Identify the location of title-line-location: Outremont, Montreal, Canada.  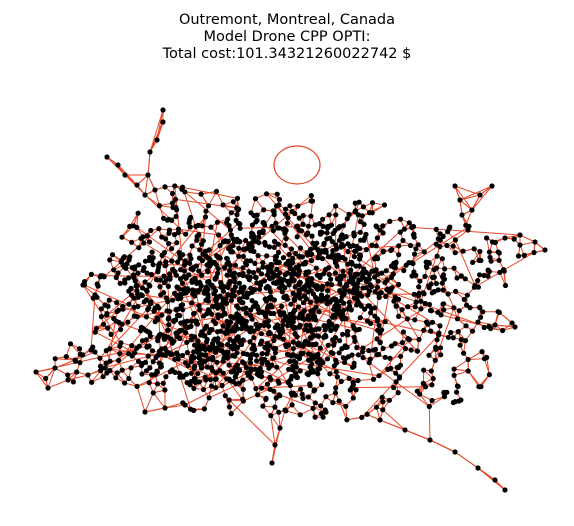
(287, 20).